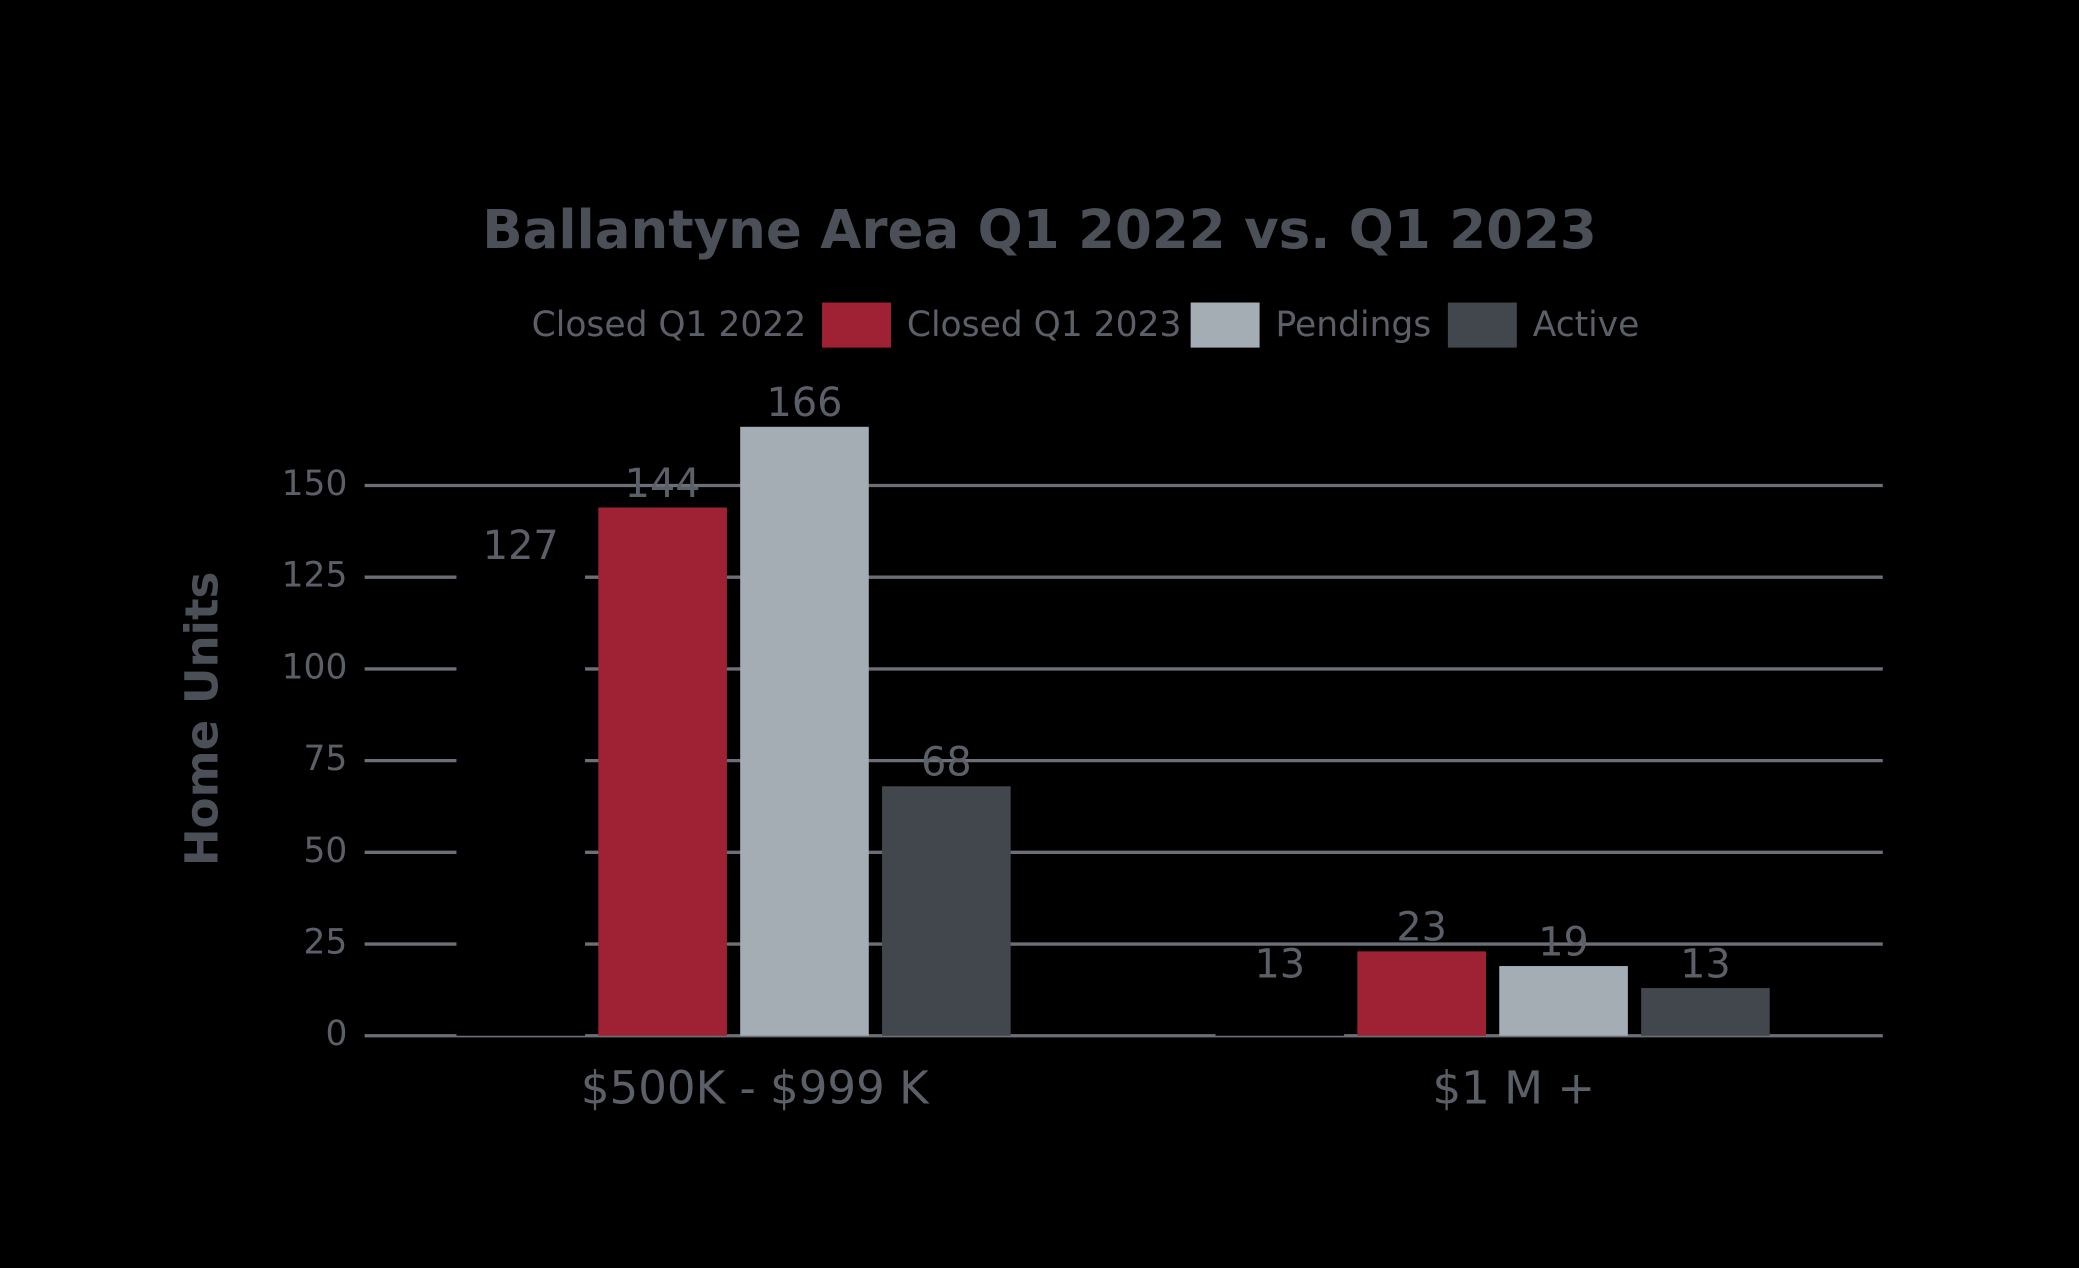 The height and width of the screenshot is (1268, 2079). What do you see at coordinates (326, 943) in the screenshot?
I see `y-tick-label: 25` at bounding box center [326, 943].